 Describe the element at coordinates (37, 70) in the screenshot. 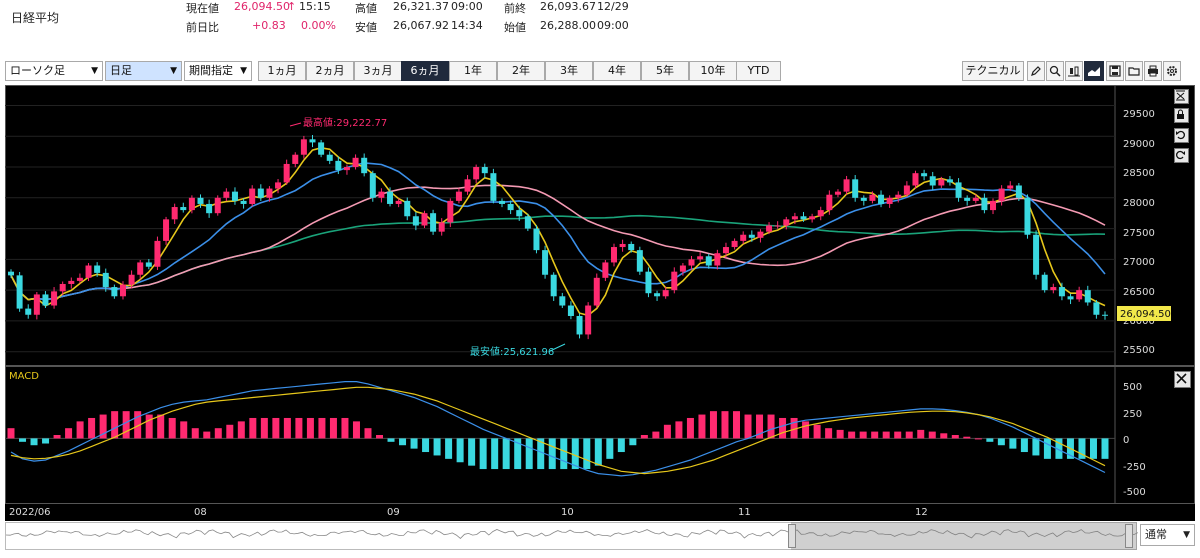

I see `chart-type-value: ローソク足` at that location.